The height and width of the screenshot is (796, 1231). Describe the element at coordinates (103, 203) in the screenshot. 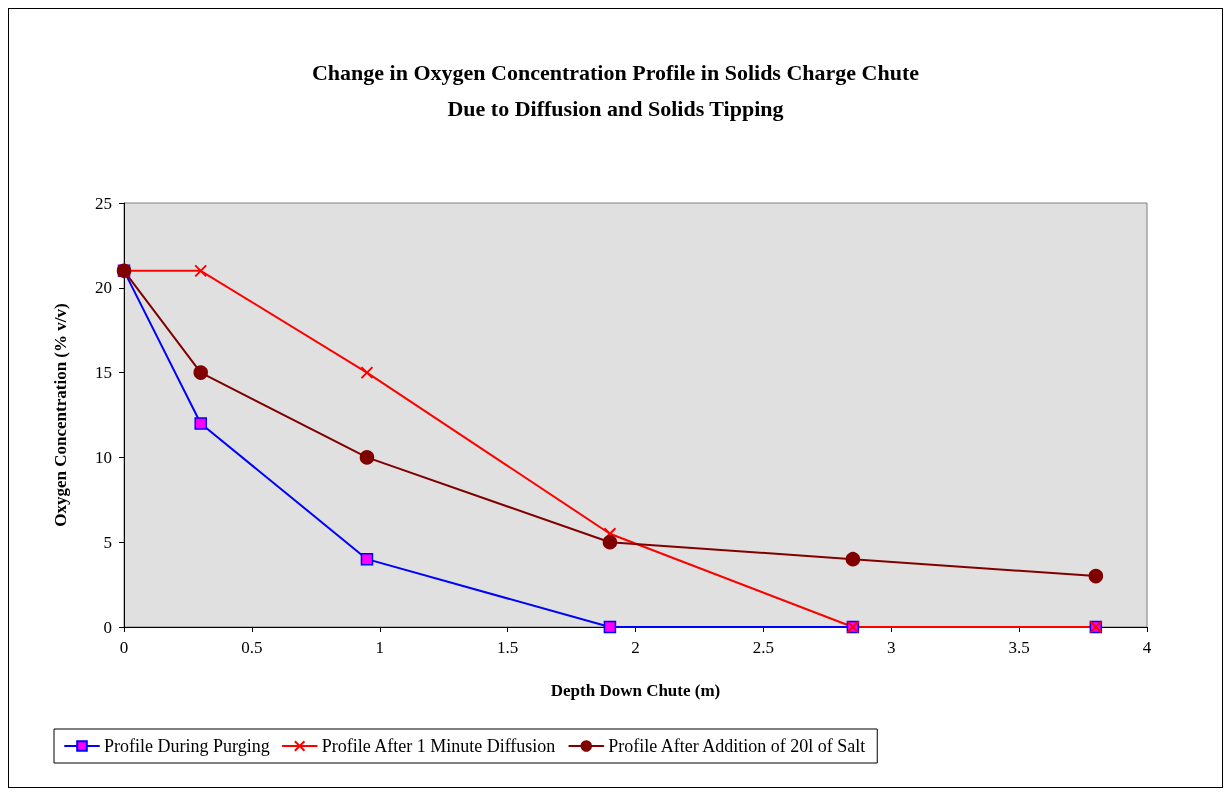

I see `y-tick-label: 25` at that location.